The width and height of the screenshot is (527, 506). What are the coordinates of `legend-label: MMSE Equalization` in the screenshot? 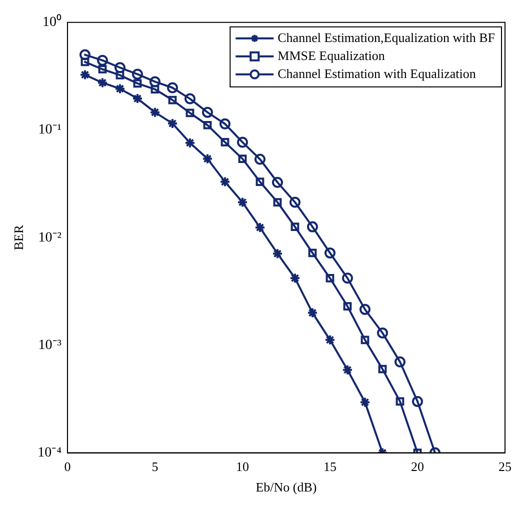 It's located at (332, 55).